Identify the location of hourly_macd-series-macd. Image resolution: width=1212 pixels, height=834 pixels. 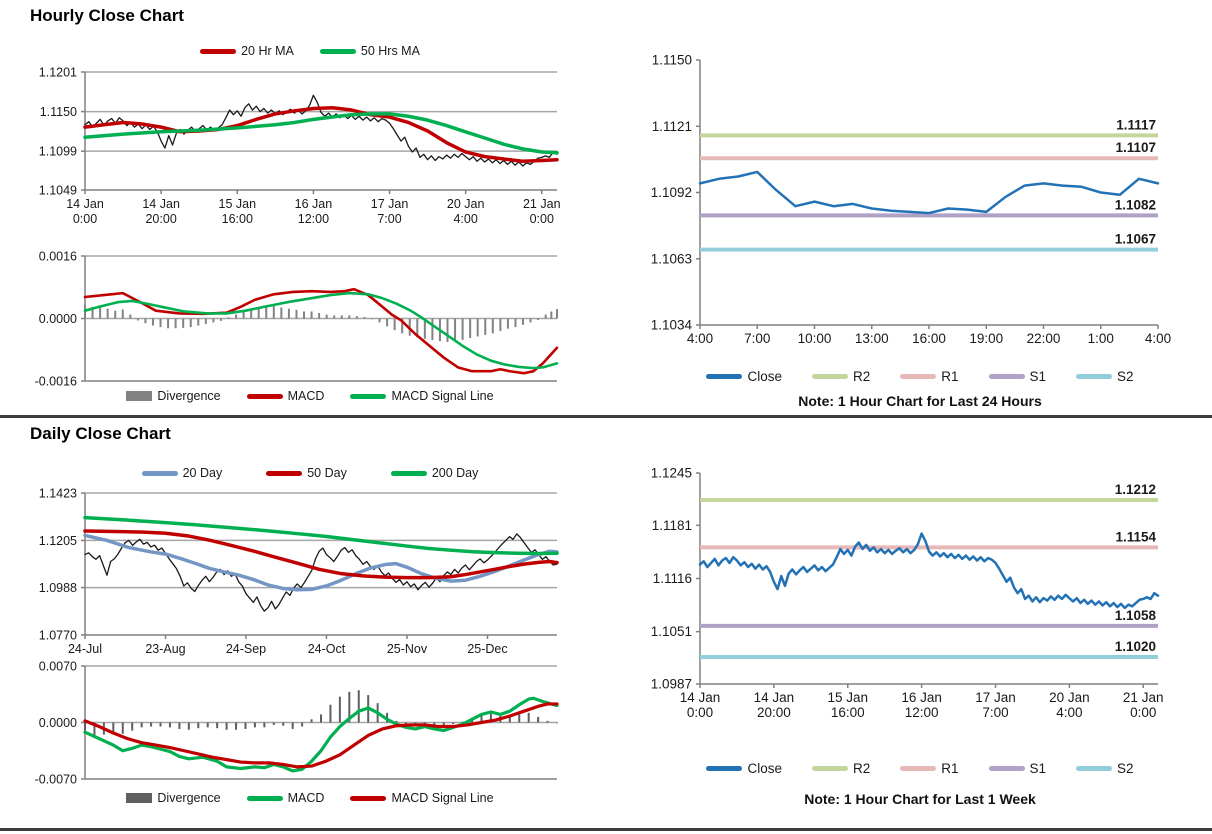
(321, 331).